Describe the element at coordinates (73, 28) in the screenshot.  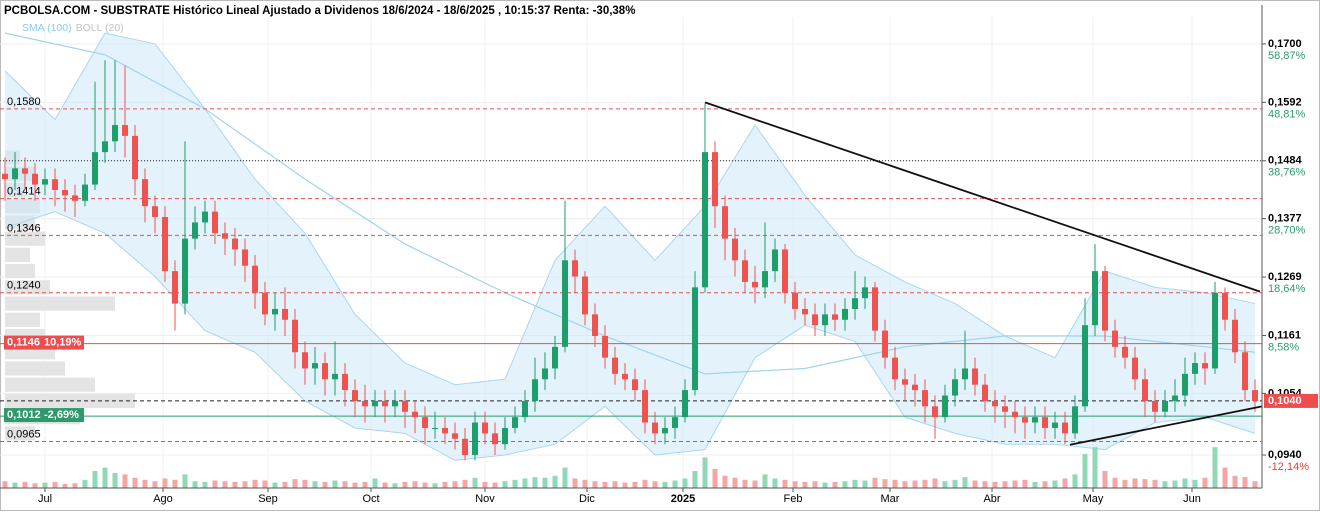
I see `legend: SMA (100) BOLL (20)` at that location.